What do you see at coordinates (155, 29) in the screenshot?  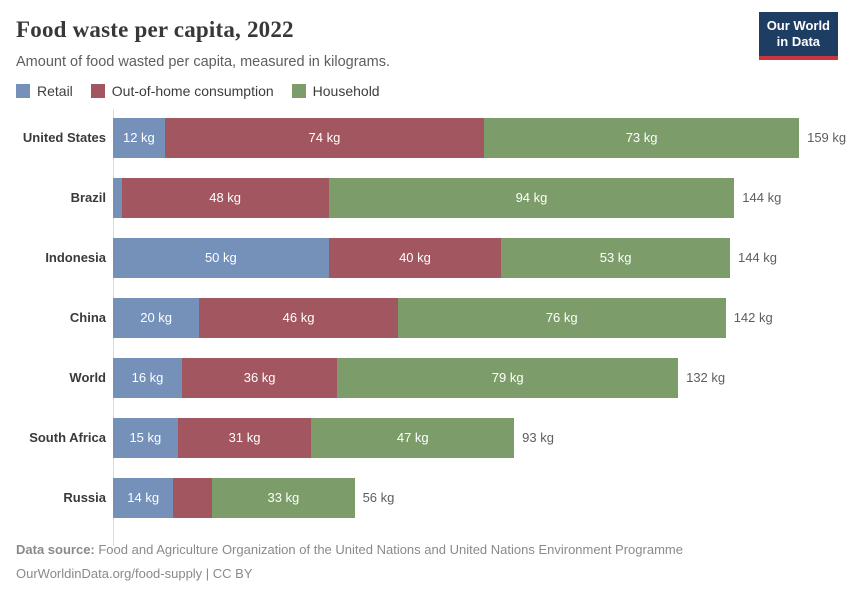 I see `page-title: Food waste per capita, 2022` at bounding box center [155, 29].